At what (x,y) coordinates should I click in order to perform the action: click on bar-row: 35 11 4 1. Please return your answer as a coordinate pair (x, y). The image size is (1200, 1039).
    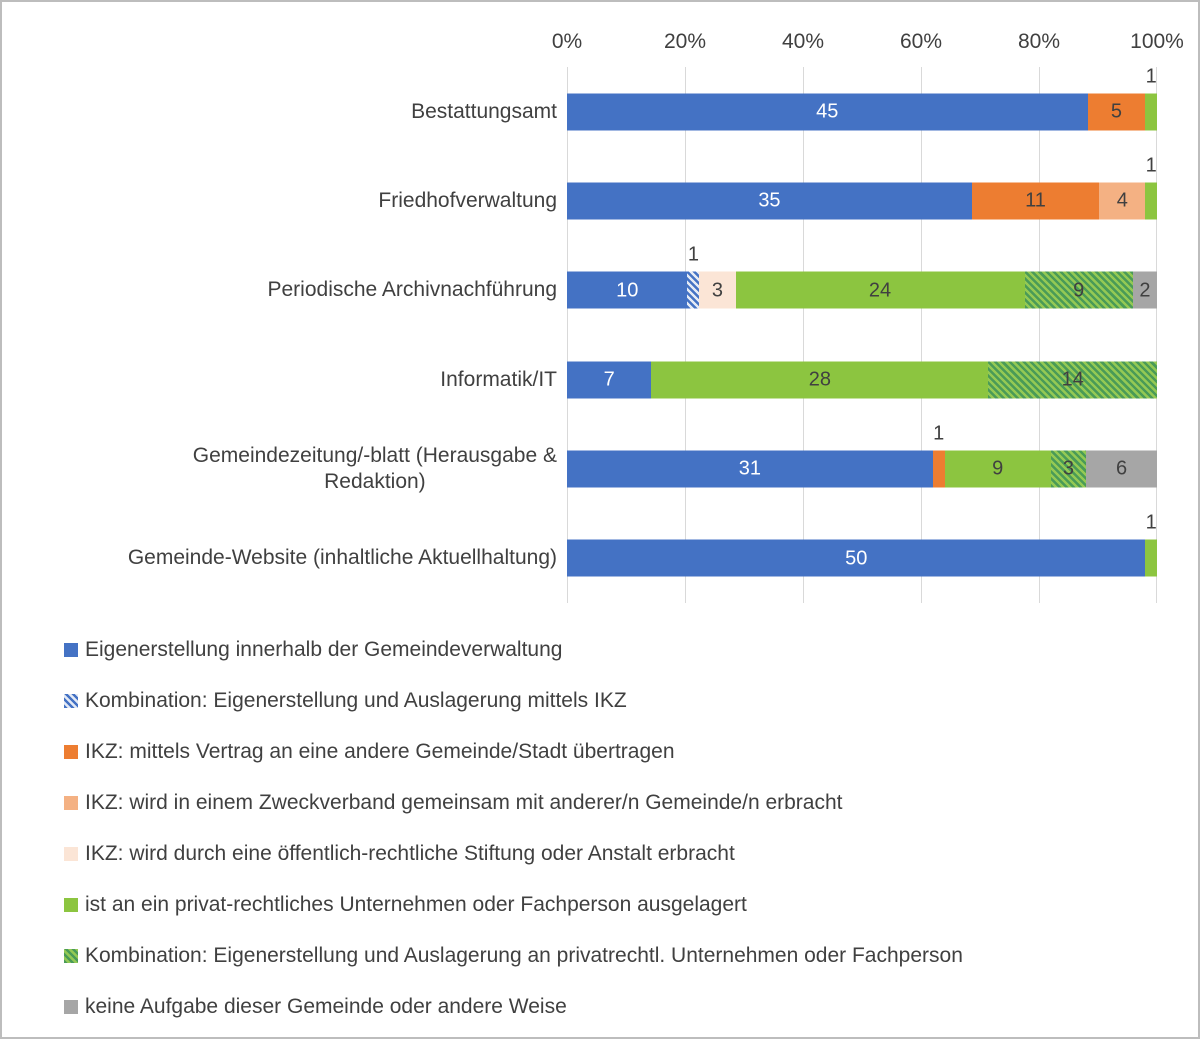
    Looking at the image, I should click on (862, 199).